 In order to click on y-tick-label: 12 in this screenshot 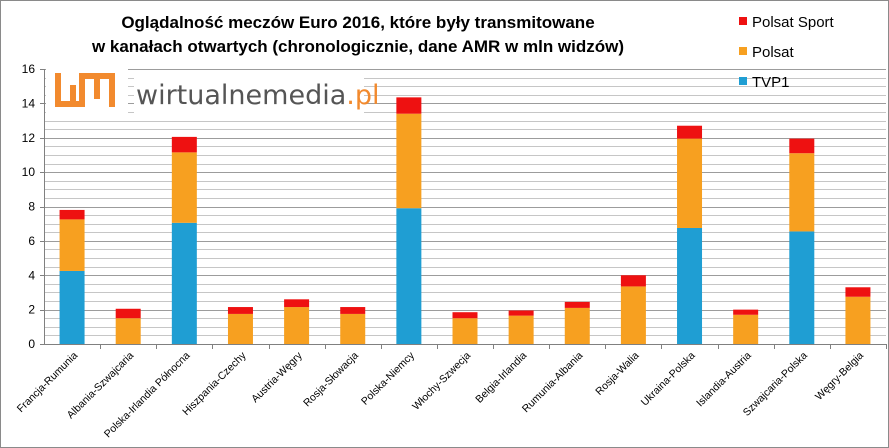, I will do `click(29, 138)`.